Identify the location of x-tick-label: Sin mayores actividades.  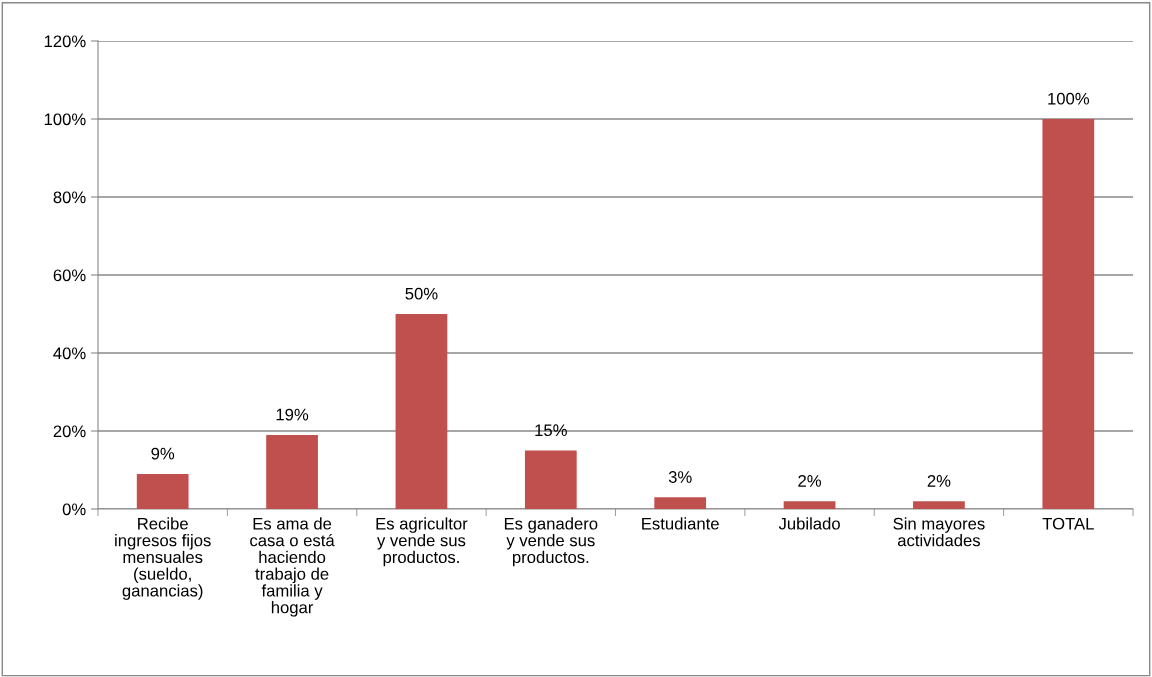
(939, 532).